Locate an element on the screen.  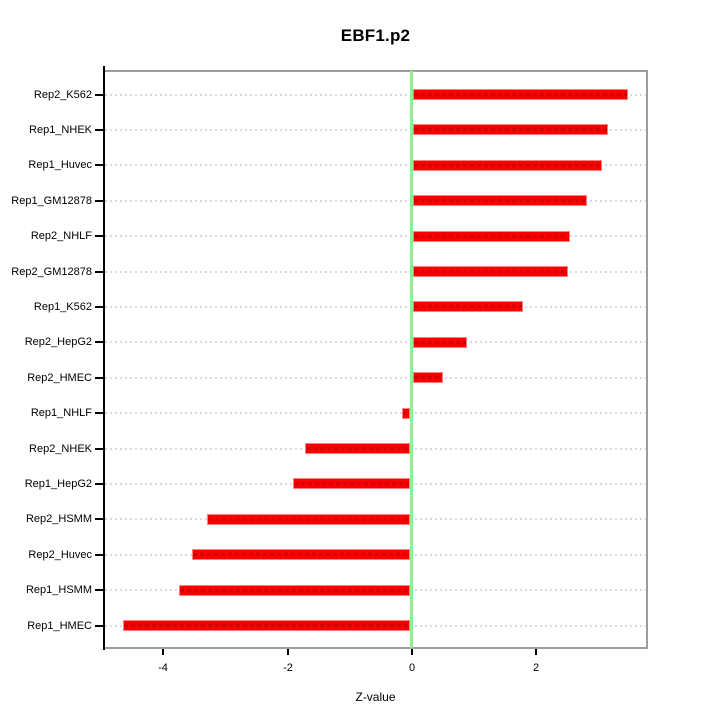
bar-Rep1_HepG2 is located at coordinates (351, 483).